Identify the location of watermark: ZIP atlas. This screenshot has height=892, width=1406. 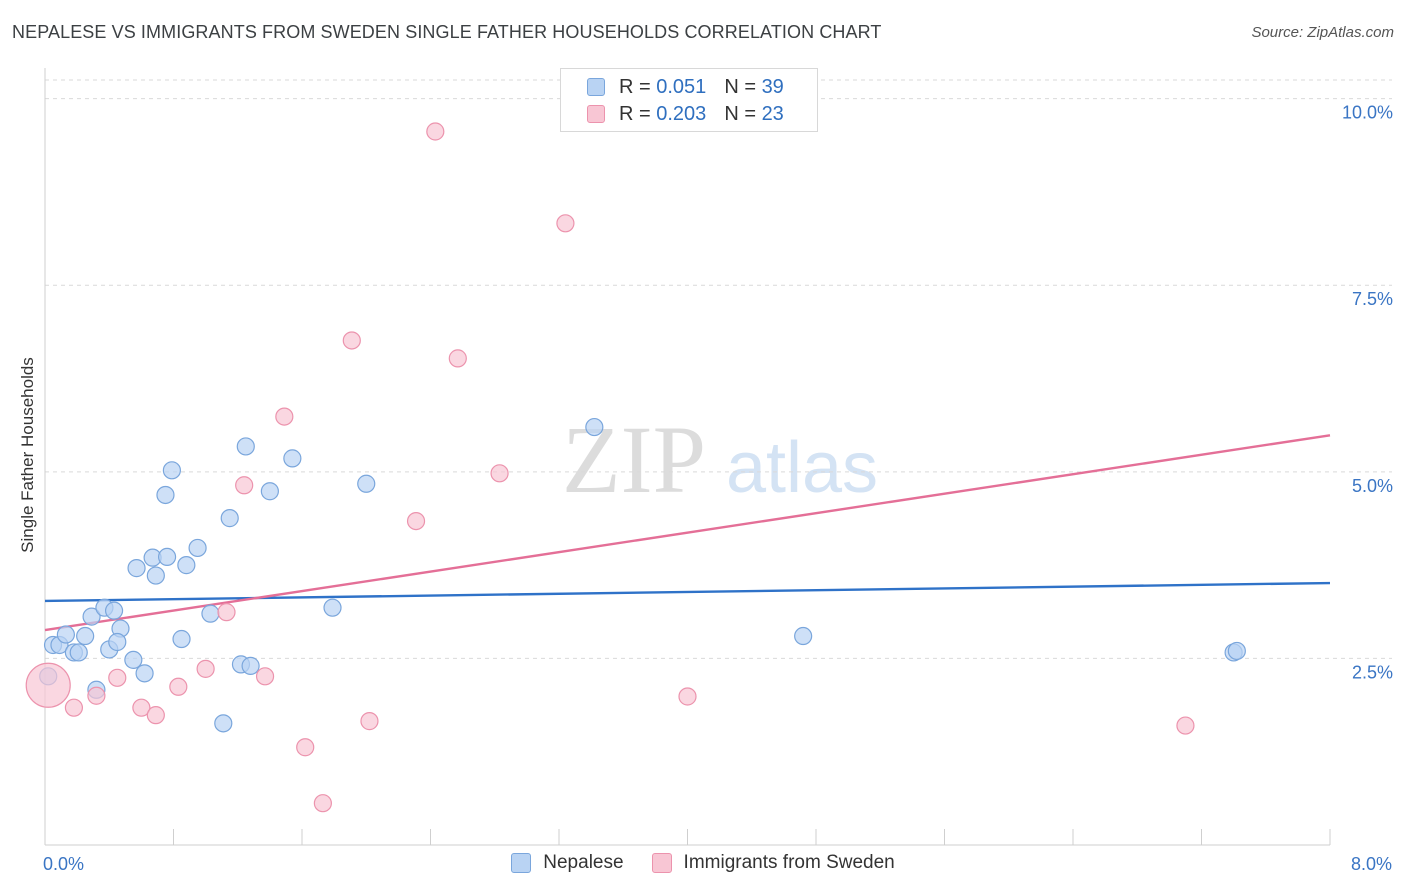
(720, 459).